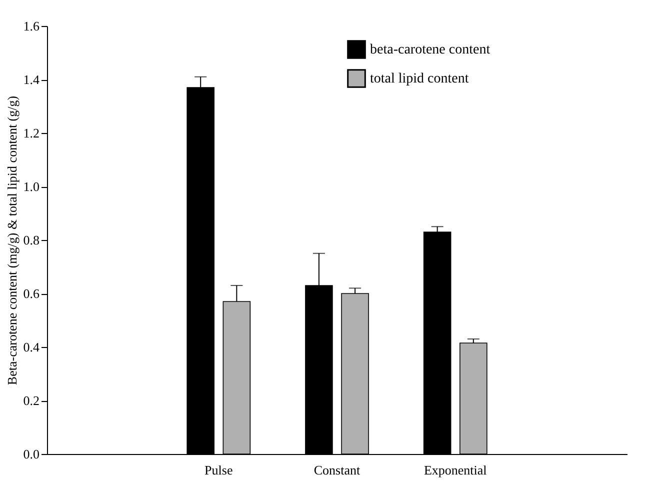 This screenshot has width=672, height=484. What do you see at coordinates (218, 470) in the screenshot?
I see `x-tick-label: Pulse` at bounding box center [218, 470].